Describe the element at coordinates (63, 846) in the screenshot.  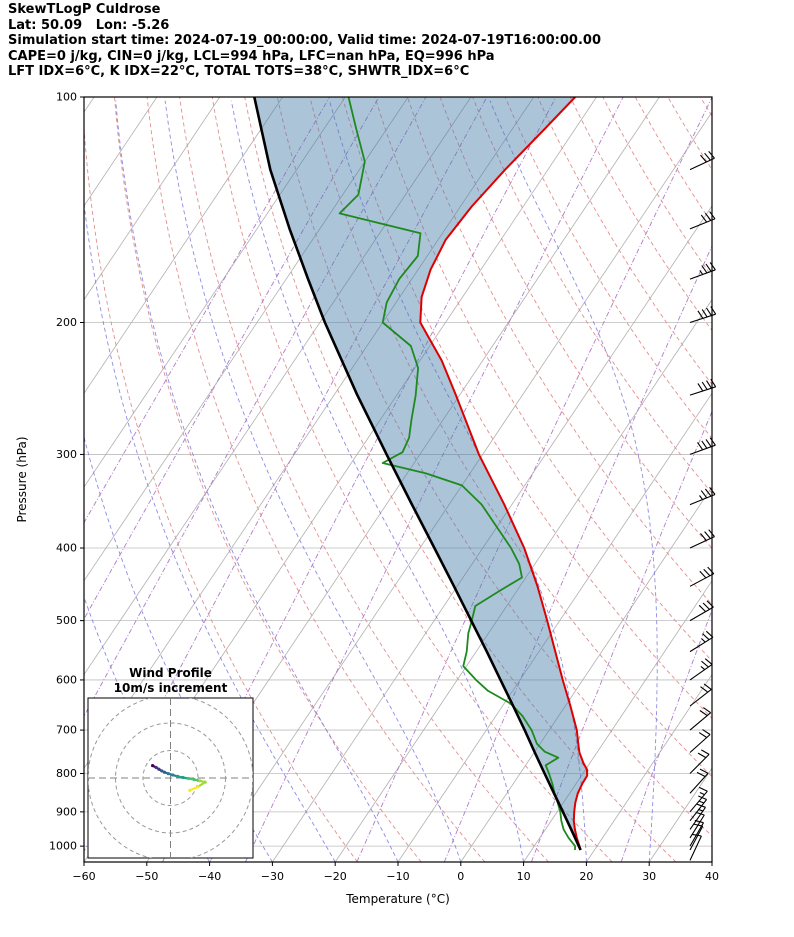
I see `y-tick-label: 1000` at that location.